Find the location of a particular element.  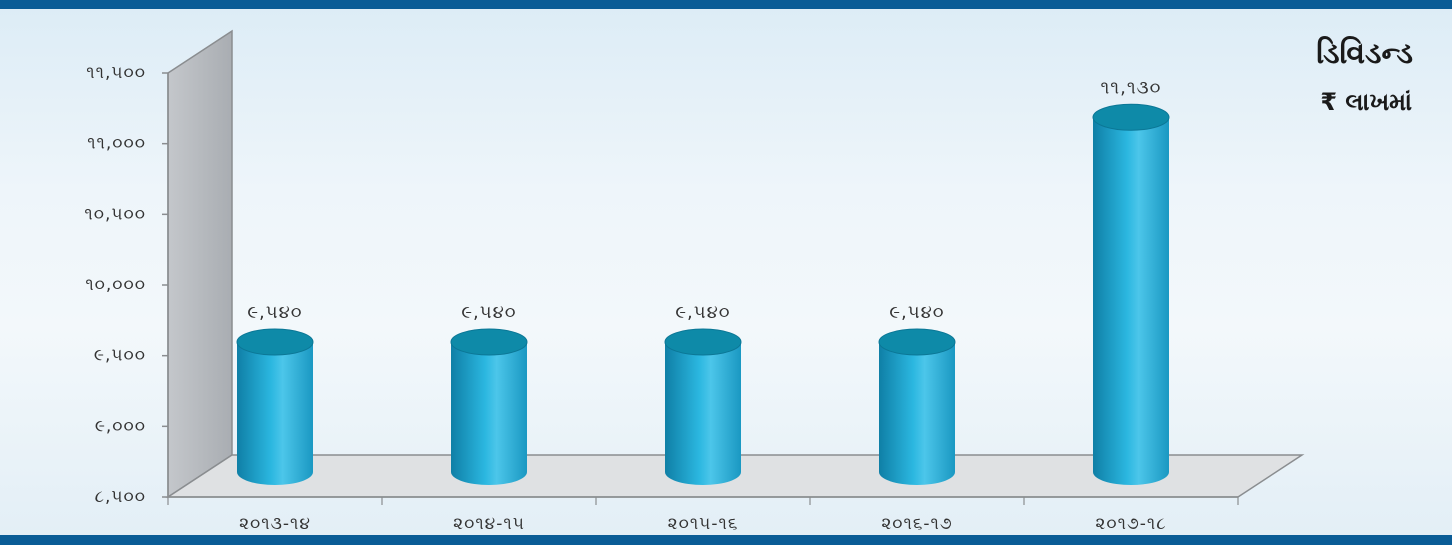

chart-back-wall is located at coordinates (200, 264).